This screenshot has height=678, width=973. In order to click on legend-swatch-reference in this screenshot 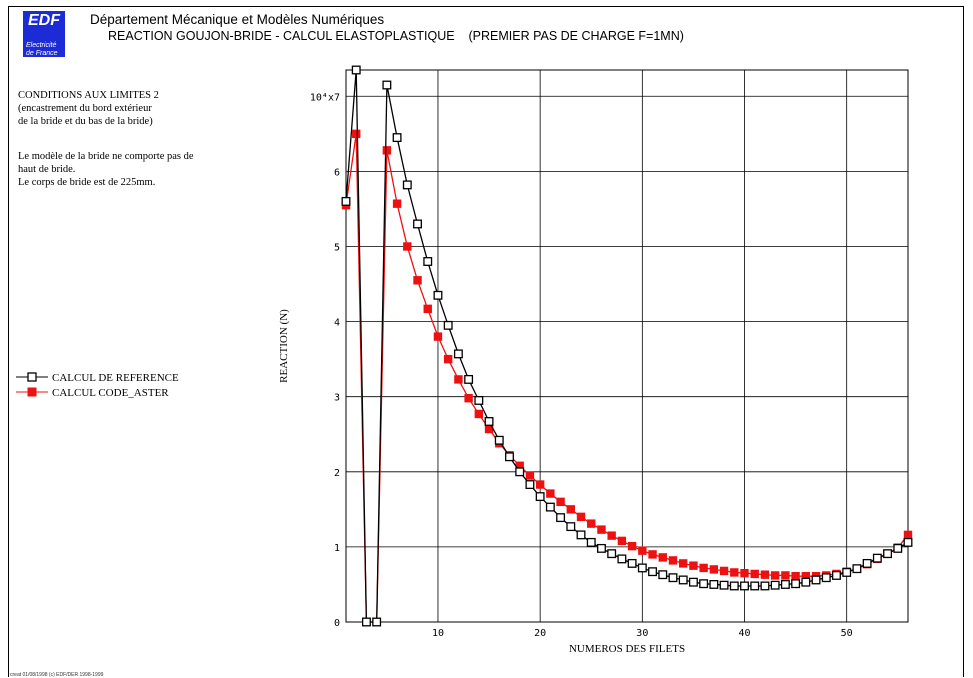, I will do `click(32, 377)`.